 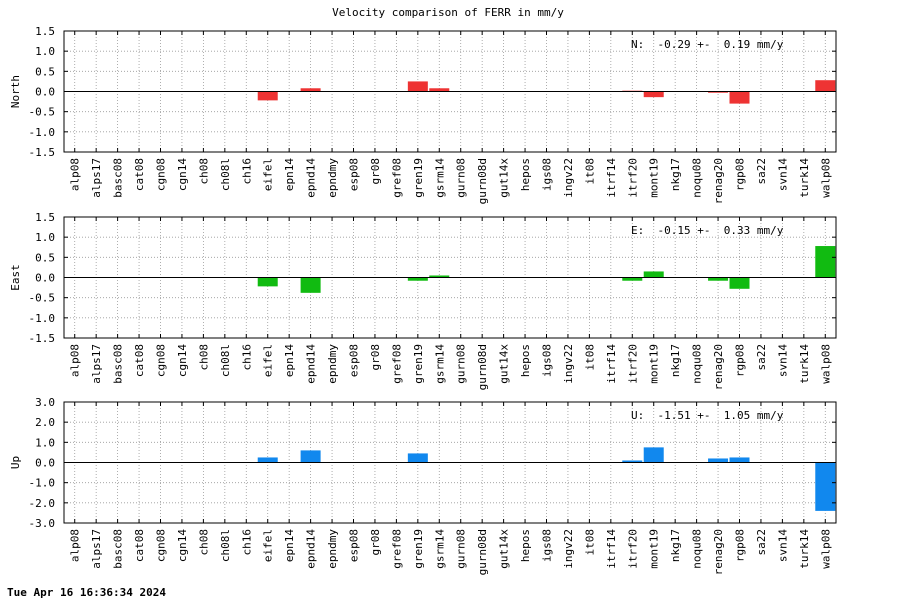 What do you see at coordinates (332, 549) in the screenshot?
I see `x-tick-label: epndmy` at bounding box center [332, 549].